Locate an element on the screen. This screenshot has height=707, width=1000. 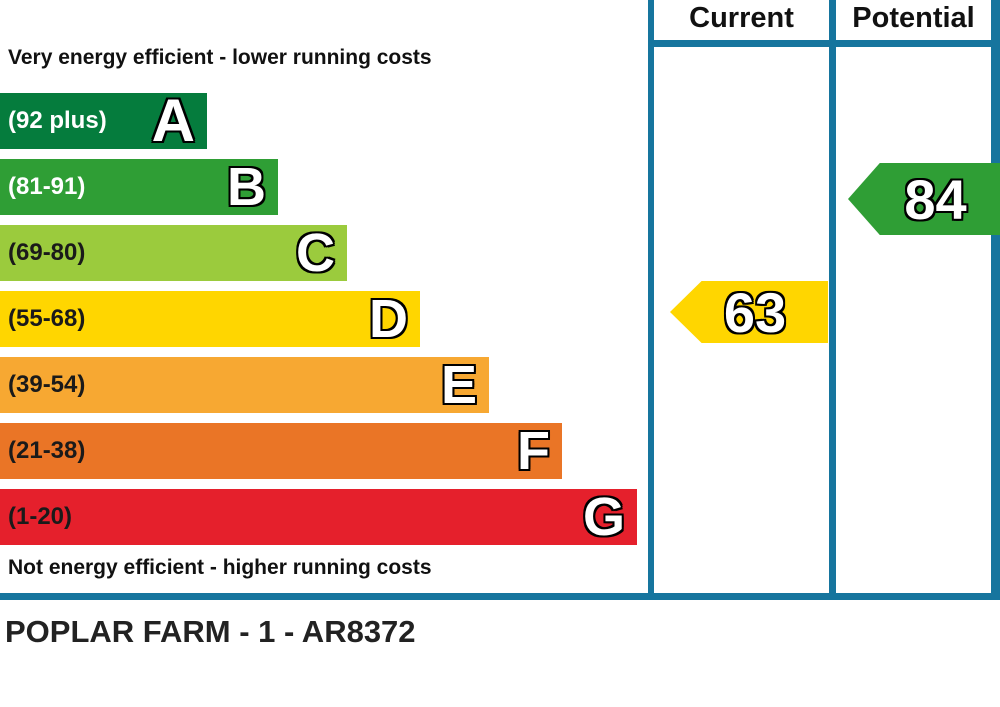
band-C-letter: C is located at coordinates (315, 253).